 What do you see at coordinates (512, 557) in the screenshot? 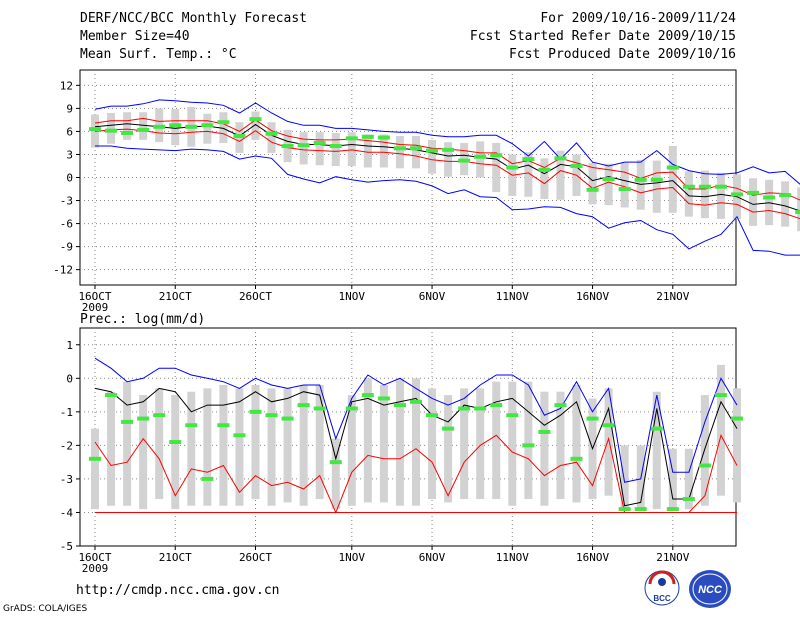
I see `prec-xtick-label: 11NOV` at bounding box center [512, 557].